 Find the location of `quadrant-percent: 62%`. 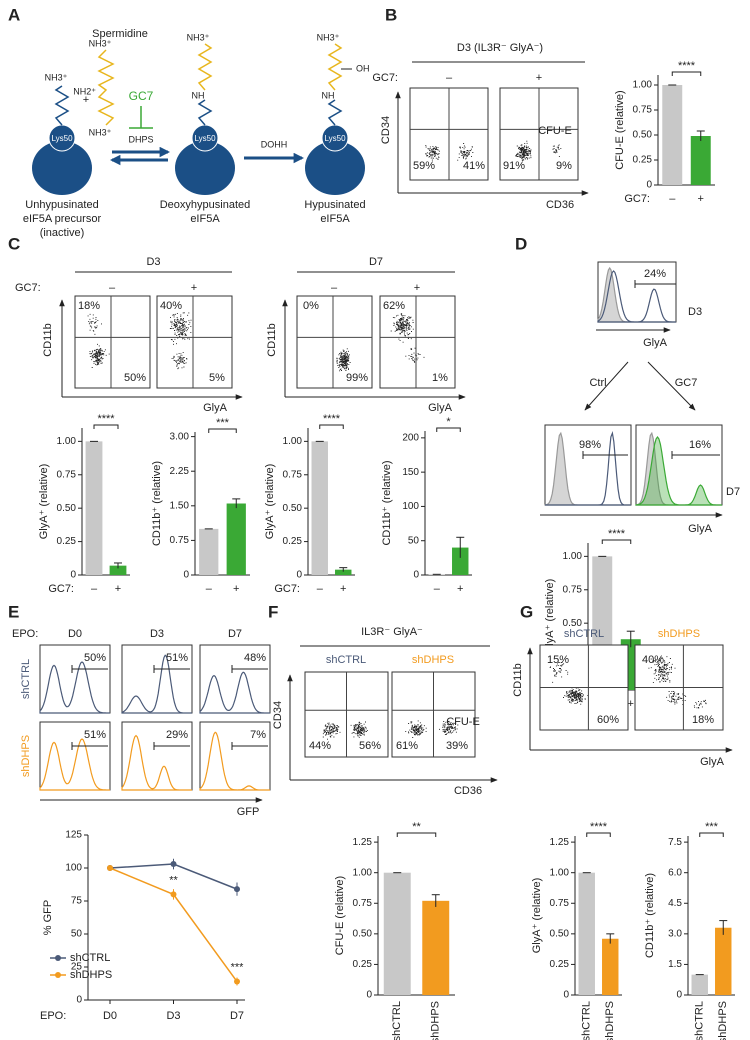

quadrant-percent: 62% is located at coordinates (394, 306).